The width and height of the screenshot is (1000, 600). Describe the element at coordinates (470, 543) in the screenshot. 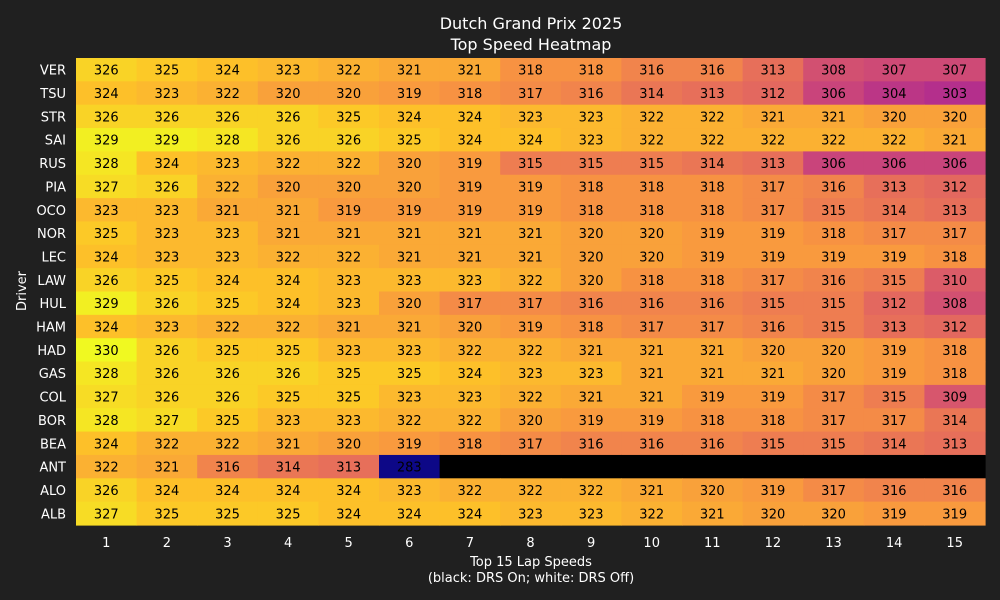

I see `x-tick-label: 7` at that location.